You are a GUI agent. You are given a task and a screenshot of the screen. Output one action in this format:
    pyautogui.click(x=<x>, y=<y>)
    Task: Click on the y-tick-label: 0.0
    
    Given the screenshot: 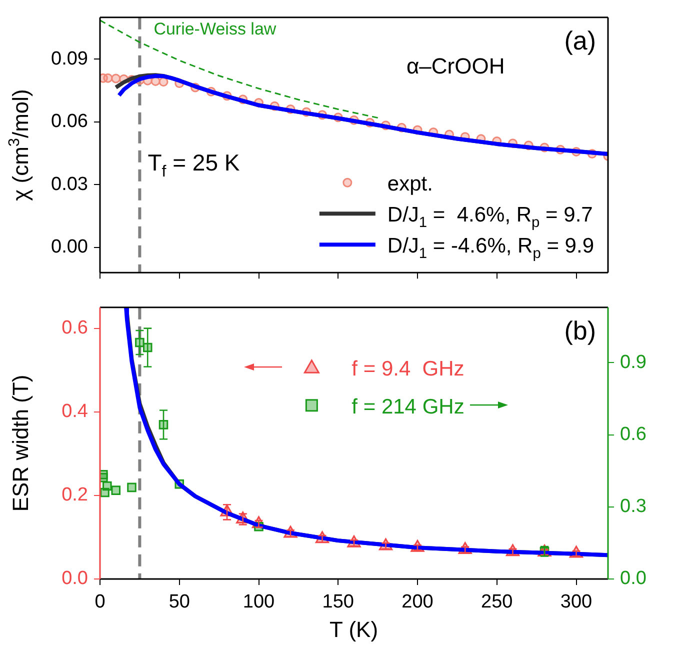 What is the action you would take?
    pyautogui.click(x=75, y=579)
    